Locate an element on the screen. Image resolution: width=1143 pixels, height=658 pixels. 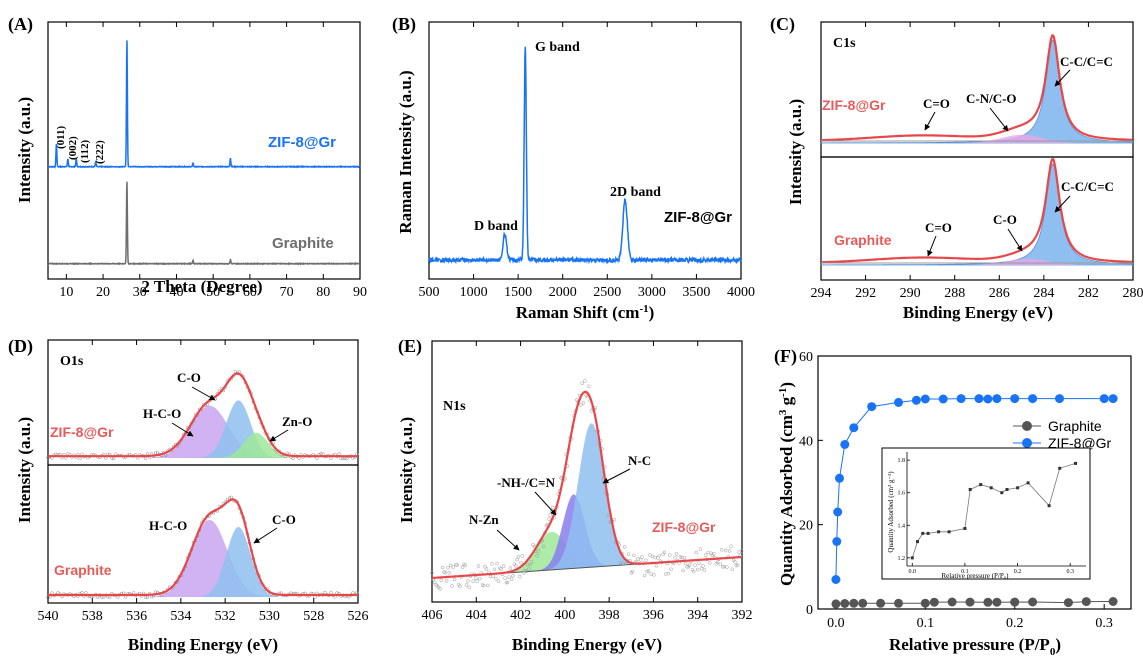
c-top-co: C=O is located at coordinates (936, 103).